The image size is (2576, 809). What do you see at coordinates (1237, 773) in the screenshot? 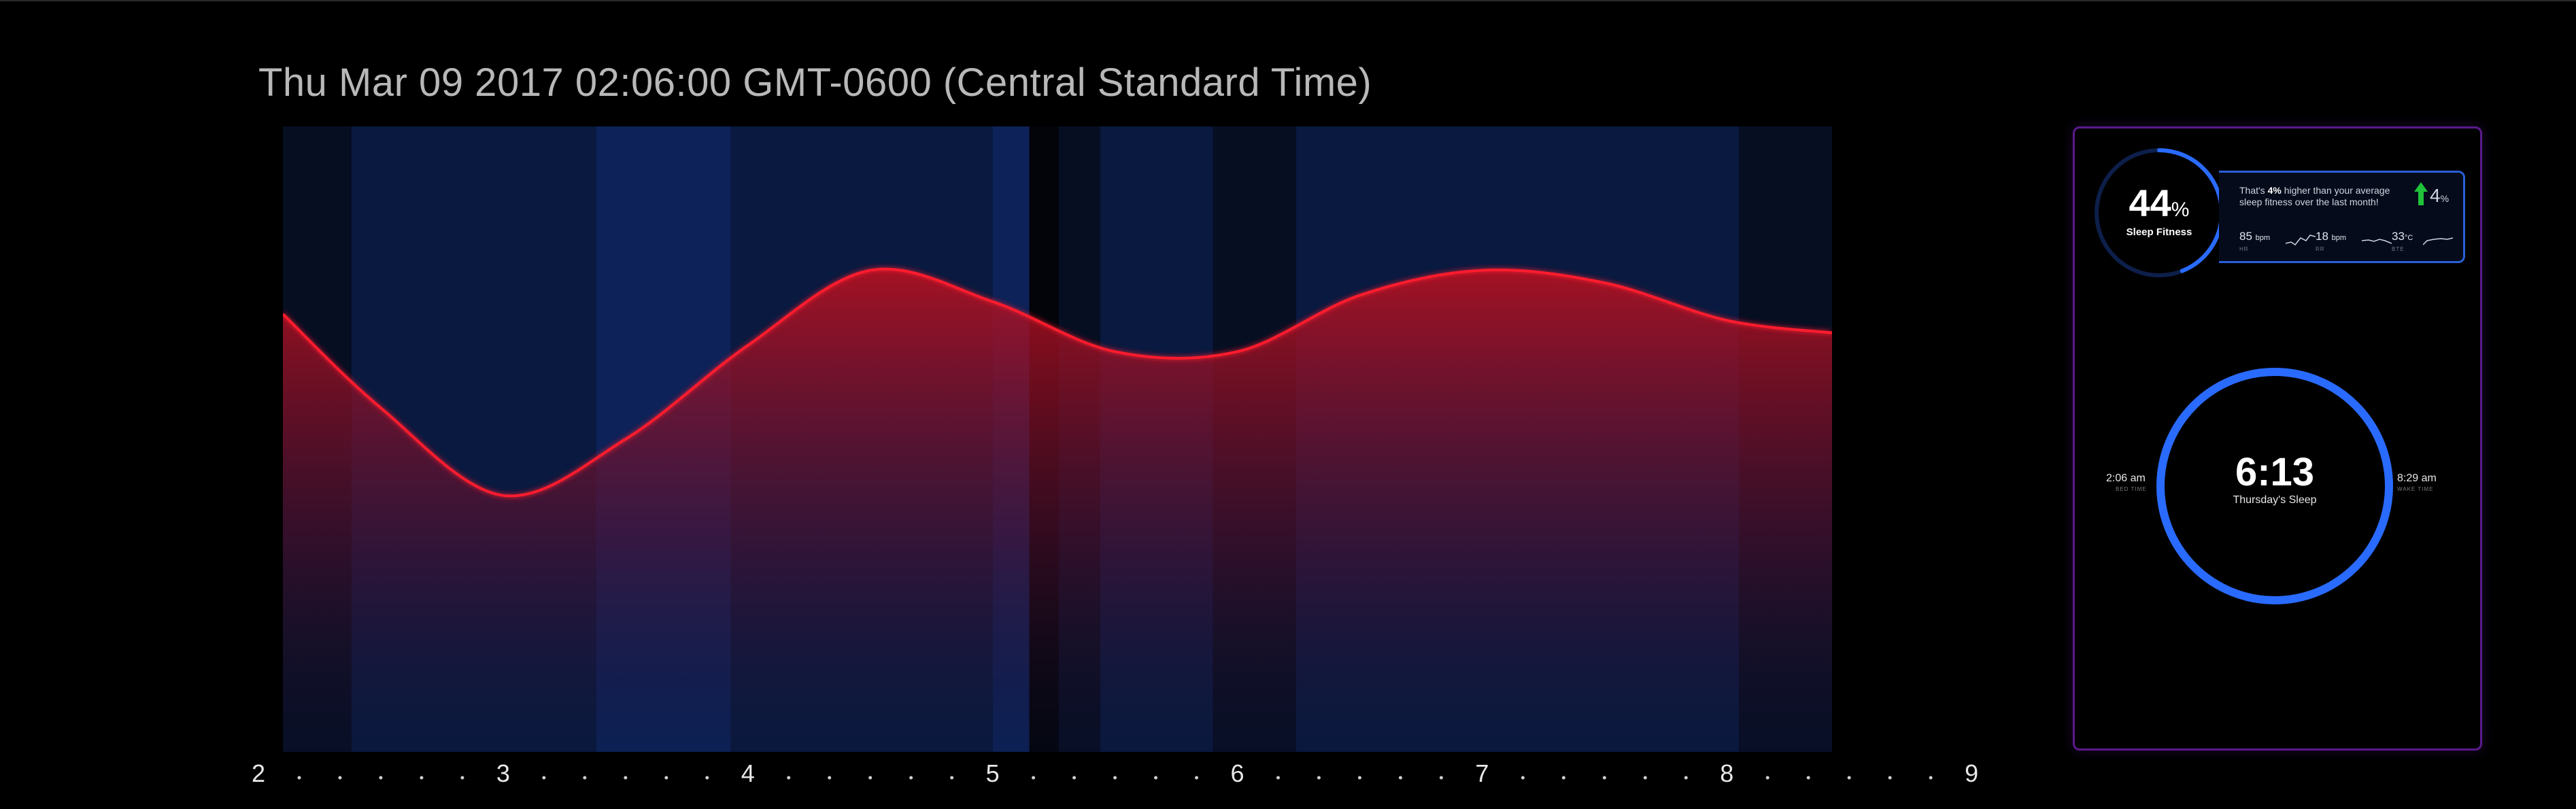
I see `time-tick-label: 6` at bounding box center [1237, 773].